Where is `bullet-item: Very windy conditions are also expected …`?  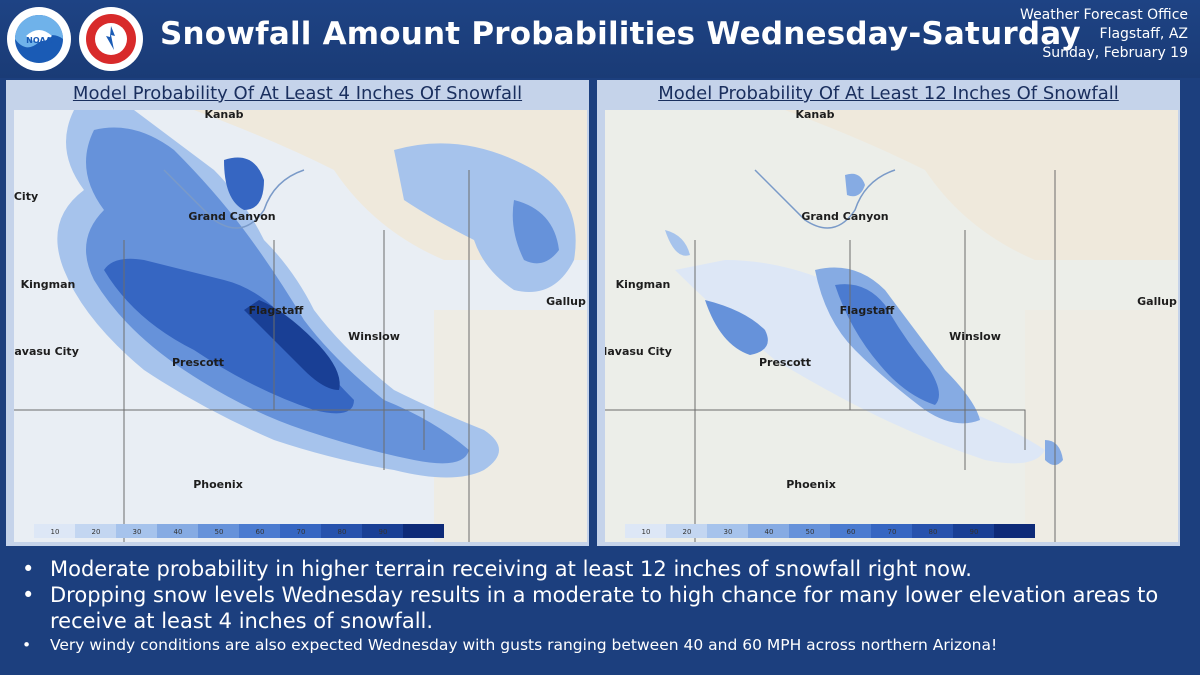
bullet-item: Very windy conditions are also expected … is located at coordinates (600, 645).